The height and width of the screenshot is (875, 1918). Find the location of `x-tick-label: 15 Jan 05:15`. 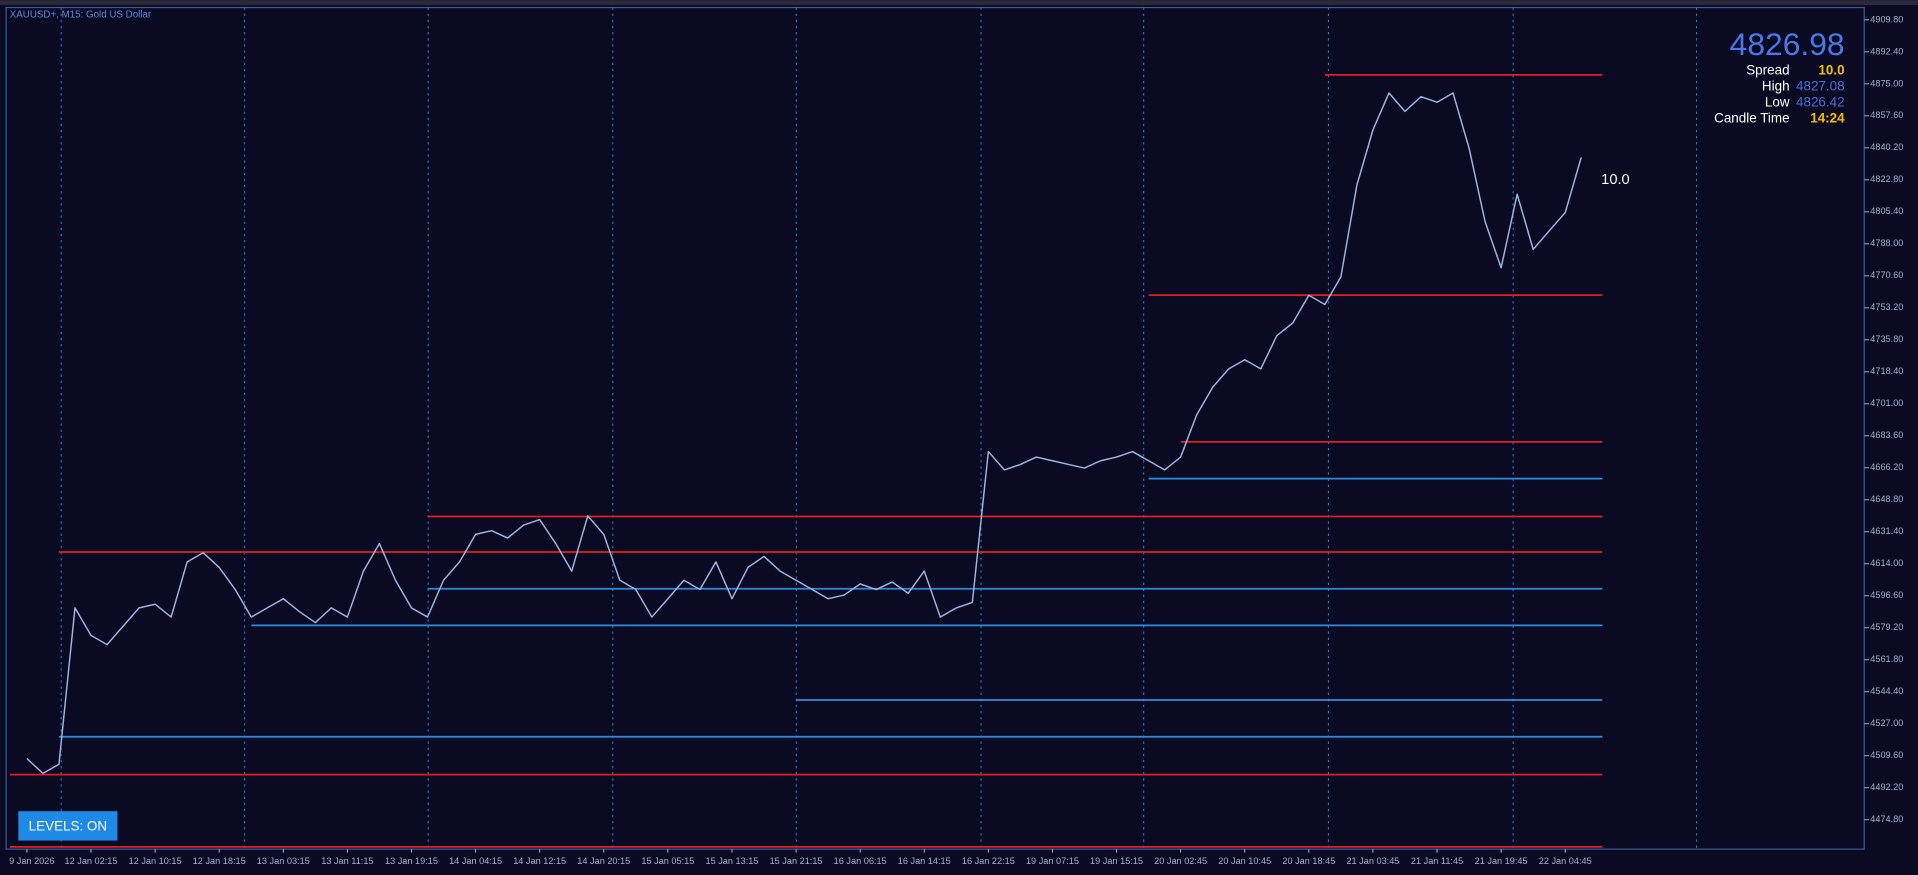

x-tick-label: 15 Jan 05:15 is located at coordinates (667, 861).